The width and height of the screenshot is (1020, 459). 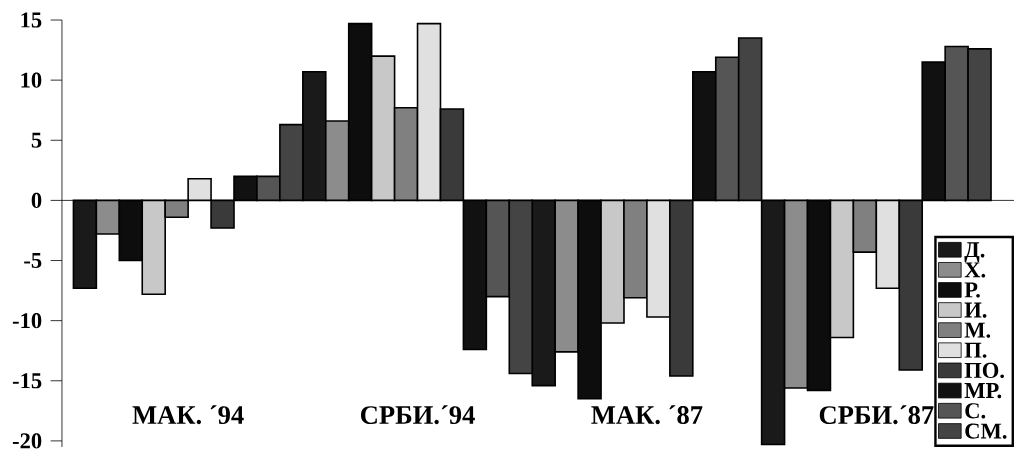 I want to click on y-tick-label: 15, so click(x=31, y=20).